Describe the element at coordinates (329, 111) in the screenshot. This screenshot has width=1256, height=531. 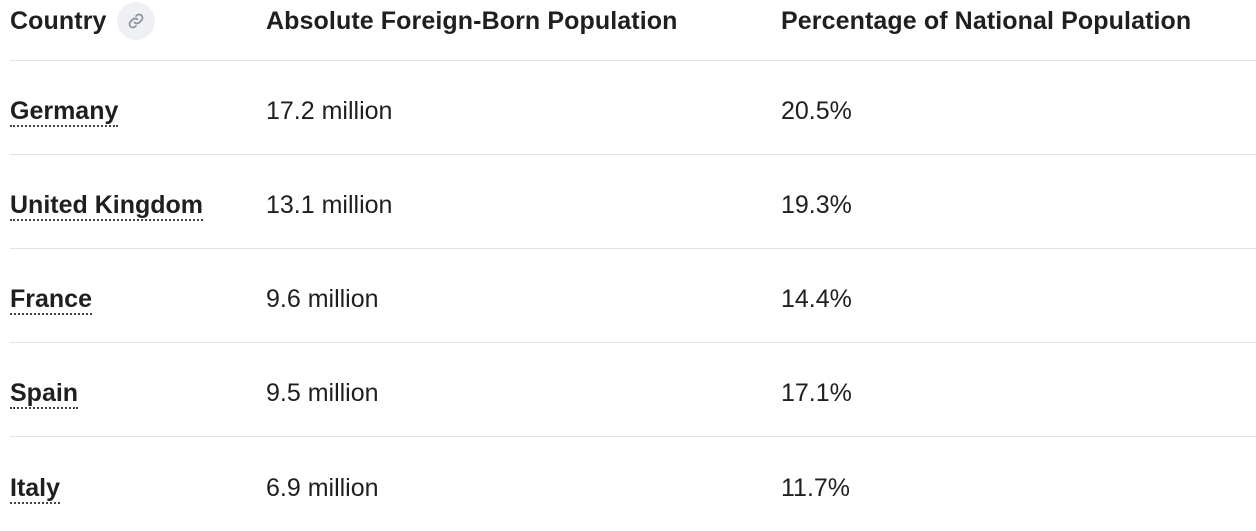
I see `absolute-cell: 17.2 million` at that location.